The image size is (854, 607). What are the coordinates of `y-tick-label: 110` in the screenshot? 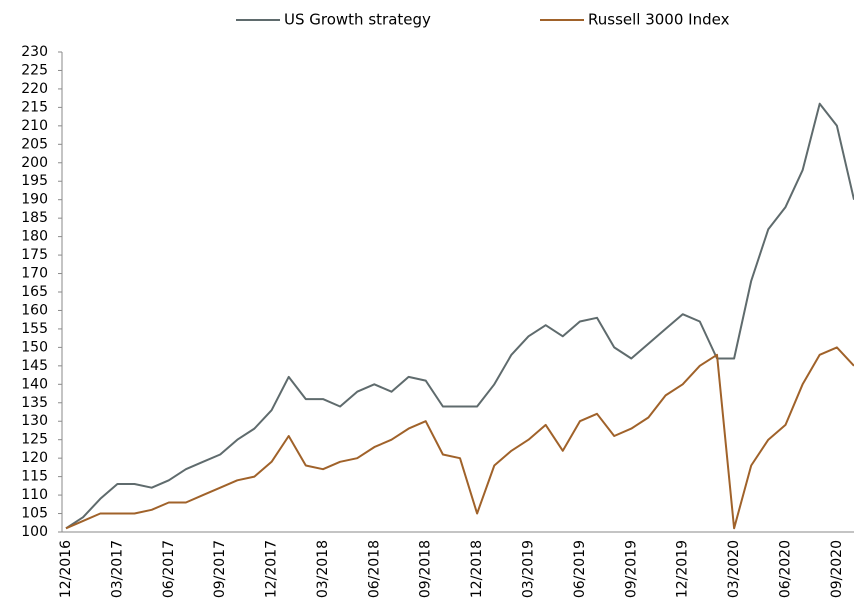 It's located at (34, 495).